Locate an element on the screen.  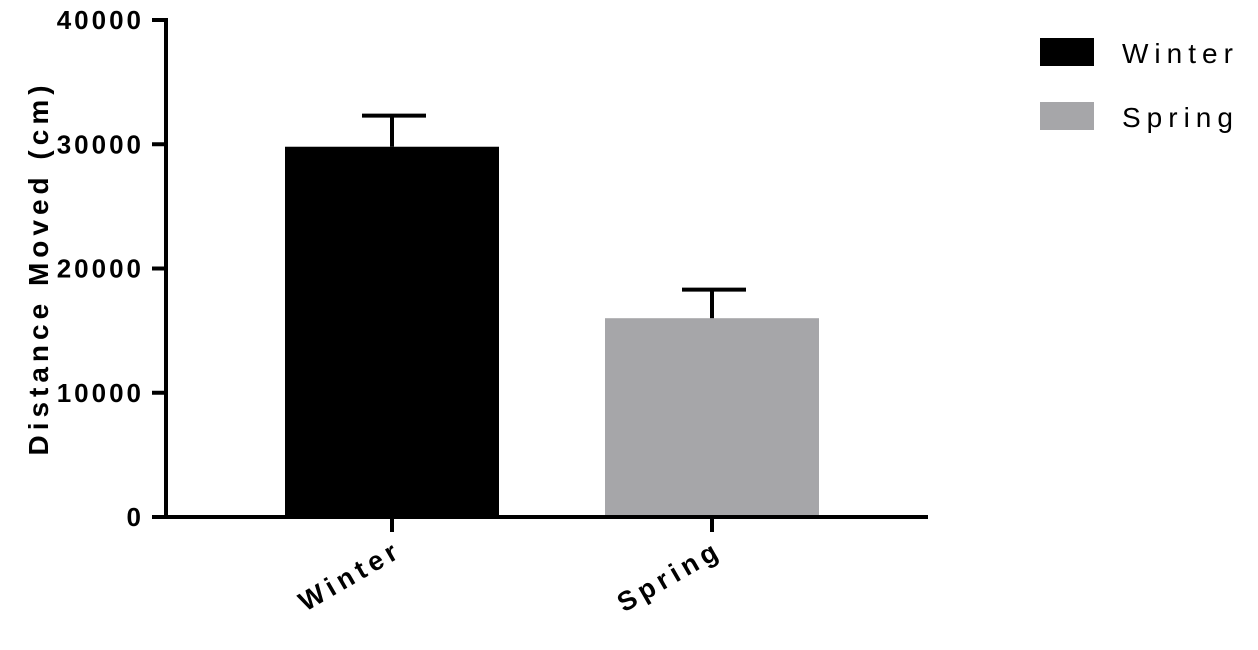
y-tick-label: 10000 is located at coordinates (100, 393).